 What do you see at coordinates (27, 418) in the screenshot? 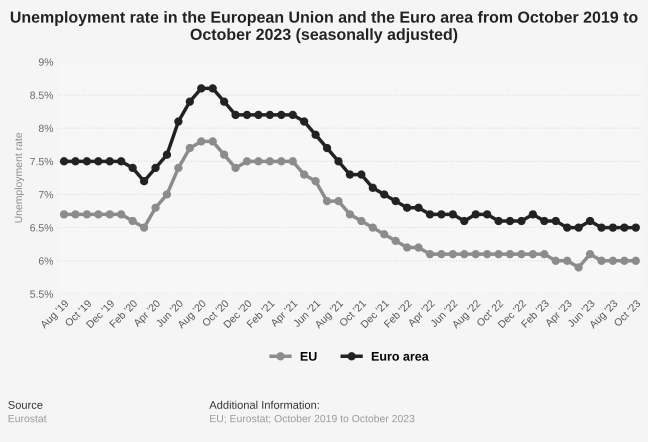
I see `text: Eurostat` at bounding box center [27, 418].